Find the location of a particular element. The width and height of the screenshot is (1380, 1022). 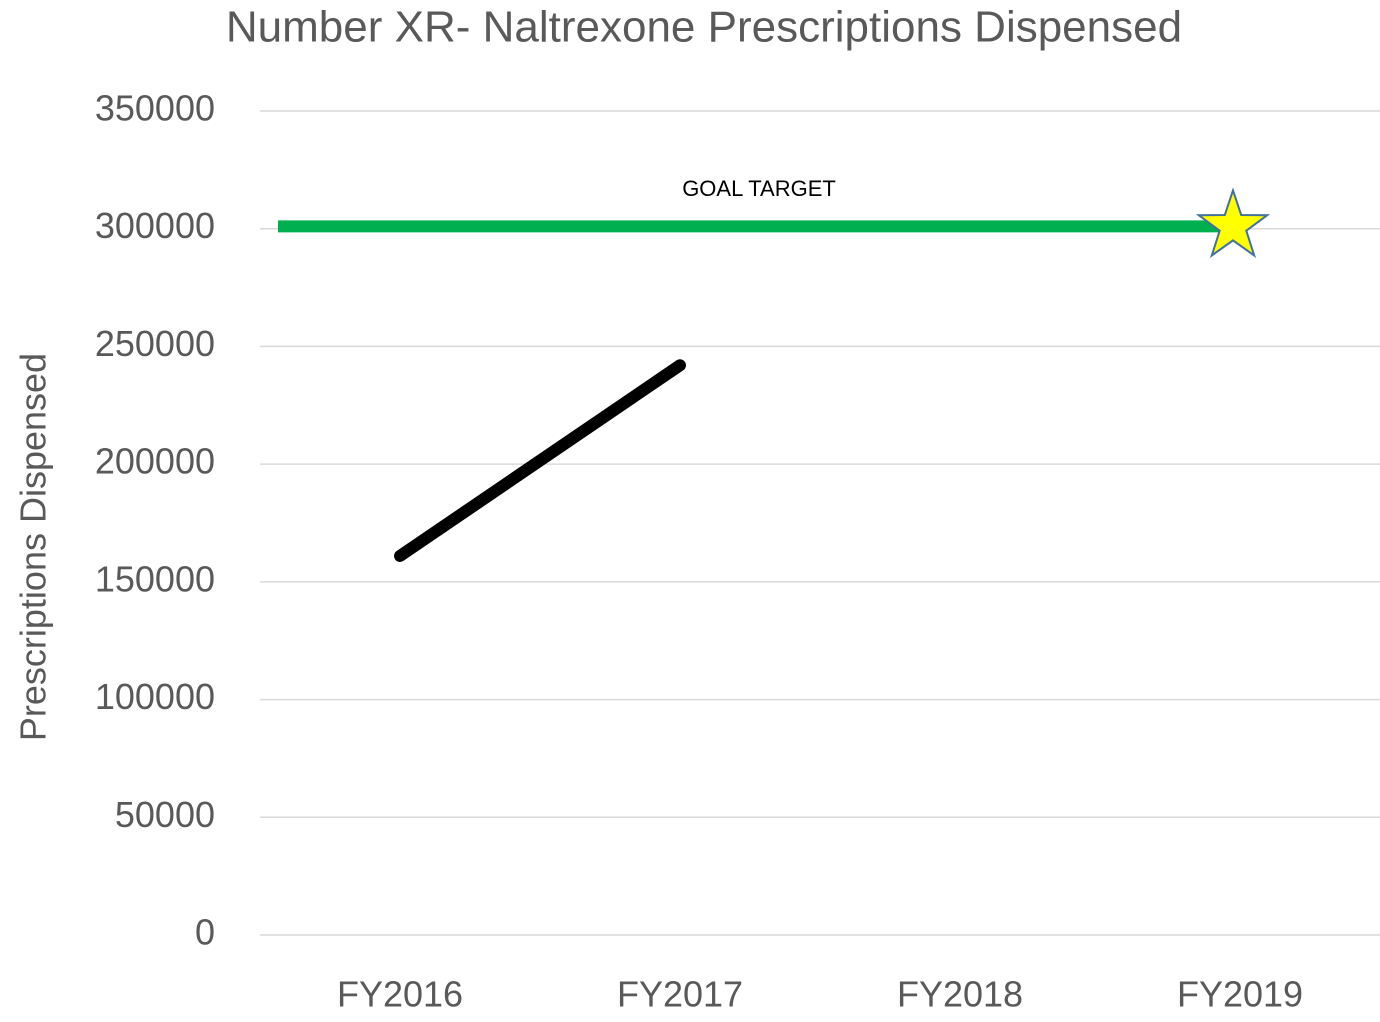

x-tick-label: FY2016 is located at coordinates (400, 994).